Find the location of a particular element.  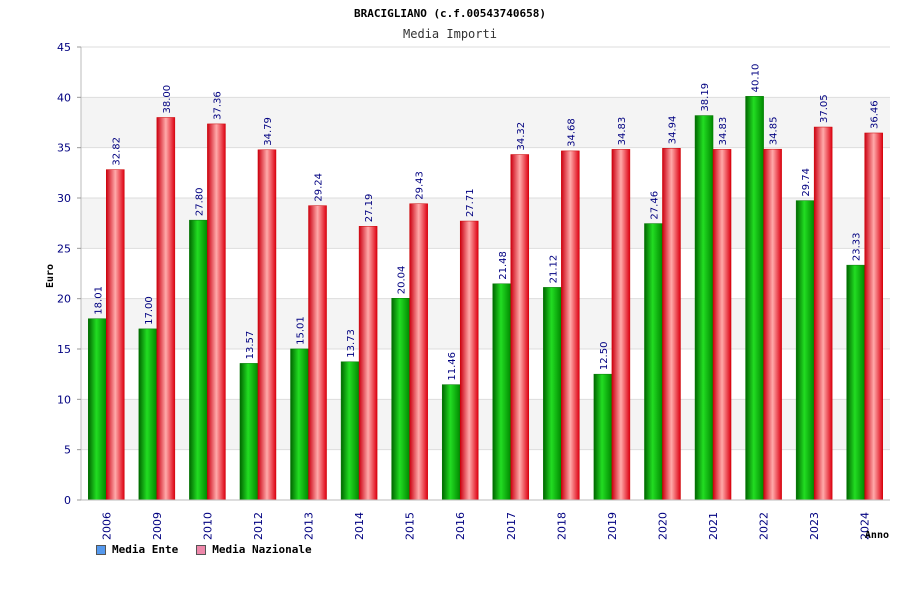

grid-band is located at coordinates (485, 72).